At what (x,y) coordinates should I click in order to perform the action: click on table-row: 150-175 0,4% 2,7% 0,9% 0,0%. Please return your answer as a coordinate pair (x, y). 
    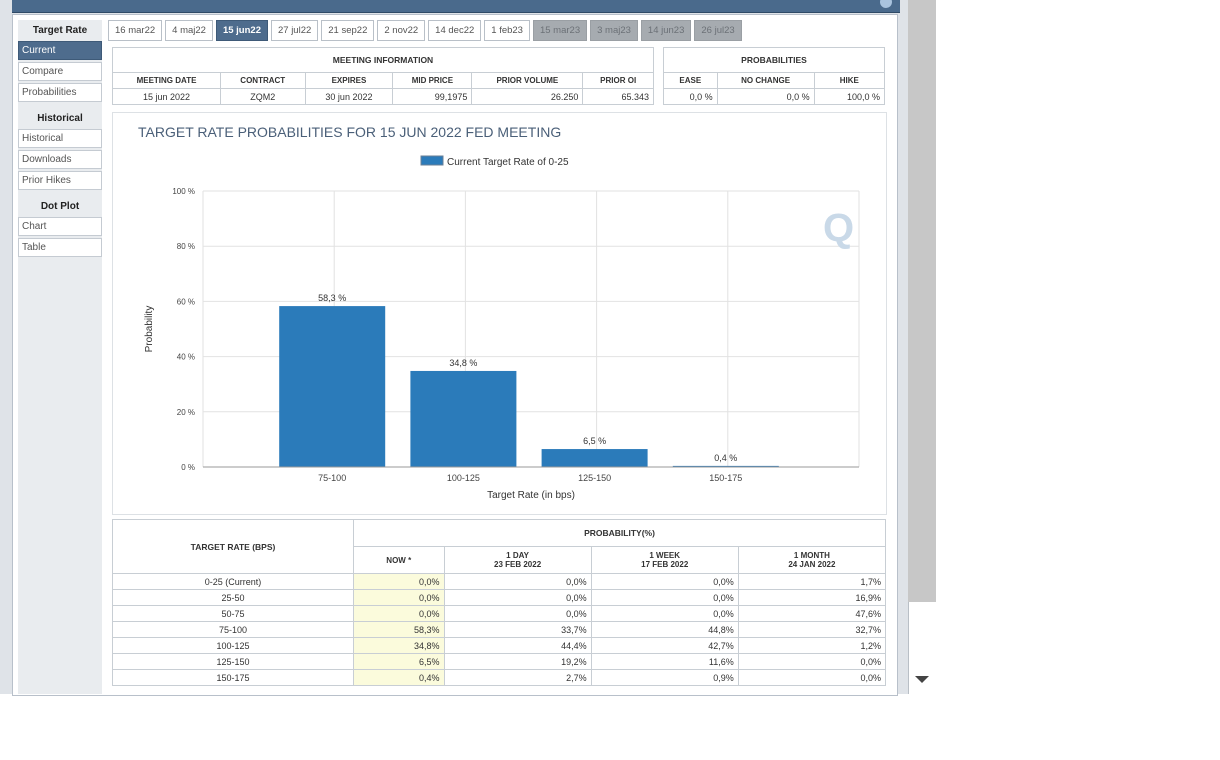
    Looking at the image, I should click on (499, 677).